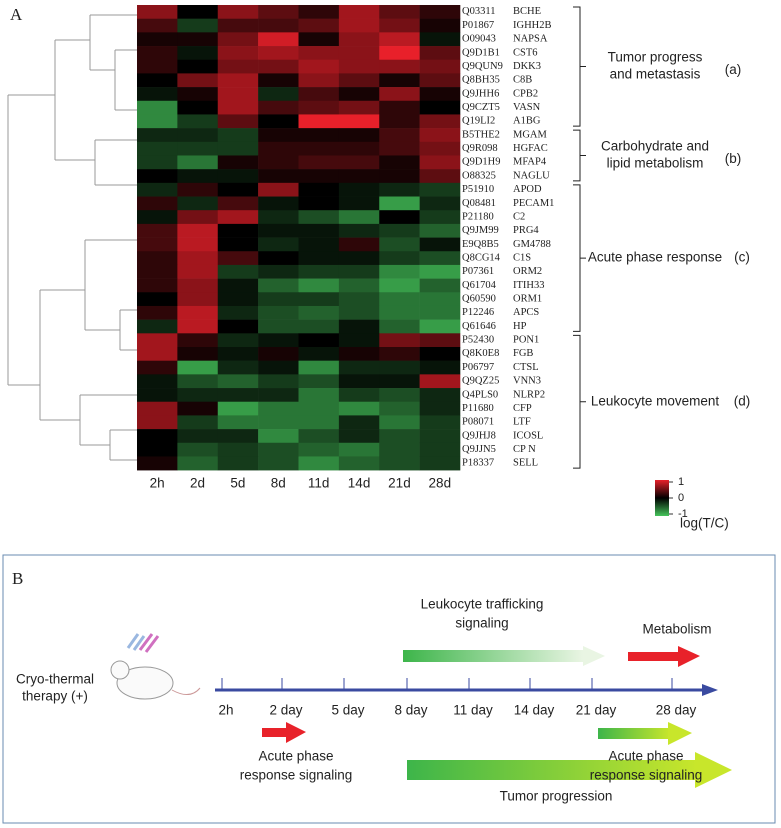 The image size is (781, 828). I want to click on column-label: 14d, so click(359, 483).